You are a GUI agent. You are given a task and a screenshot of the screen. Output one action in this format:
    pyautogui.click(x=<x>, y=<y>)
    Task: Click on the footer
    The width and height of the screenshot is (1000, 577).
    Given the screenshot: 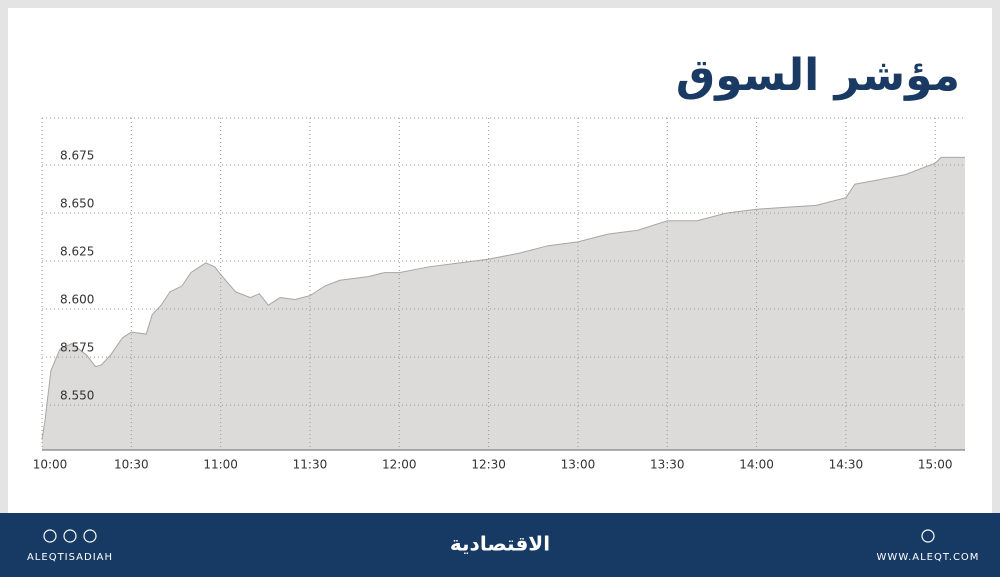 What is the action you would take?
    pyautogui.click(x=500, y=545)
    